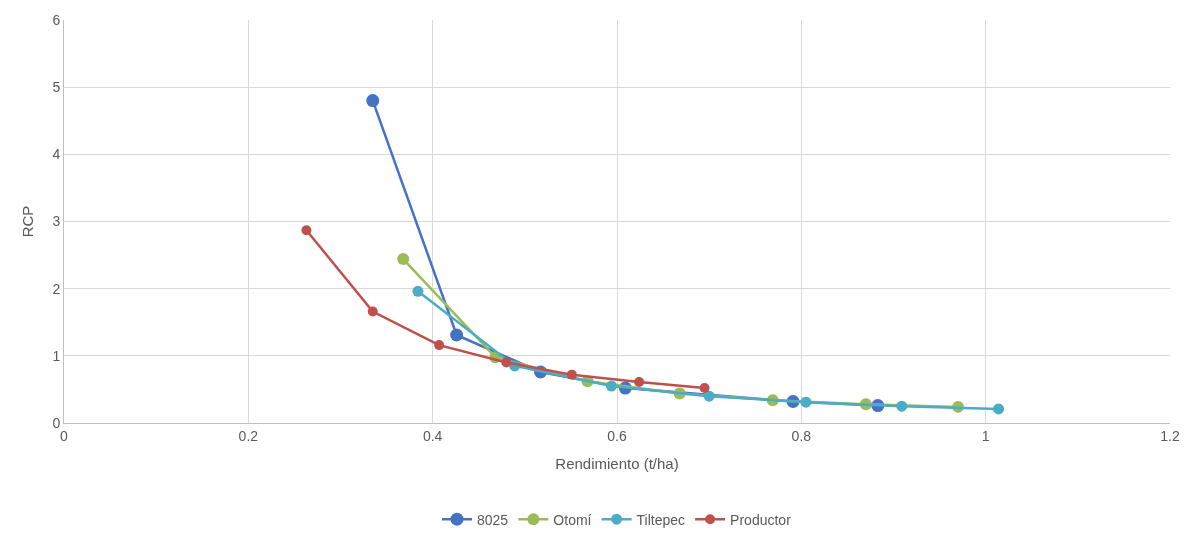 The width and height of the screenshot is (1192, 548). Describe the element at coordinates (493, 519) in the screenshot. I see `legend-label: 8025` at that location.